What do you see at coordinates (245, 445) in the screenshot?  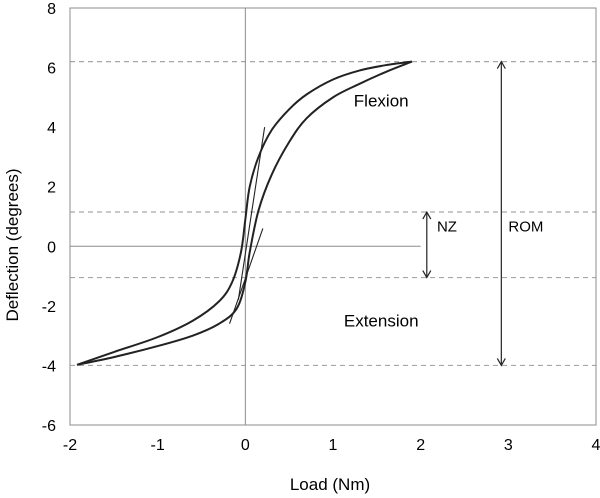 I see `x-tick-label: 0` at bounding box center [245, 445].